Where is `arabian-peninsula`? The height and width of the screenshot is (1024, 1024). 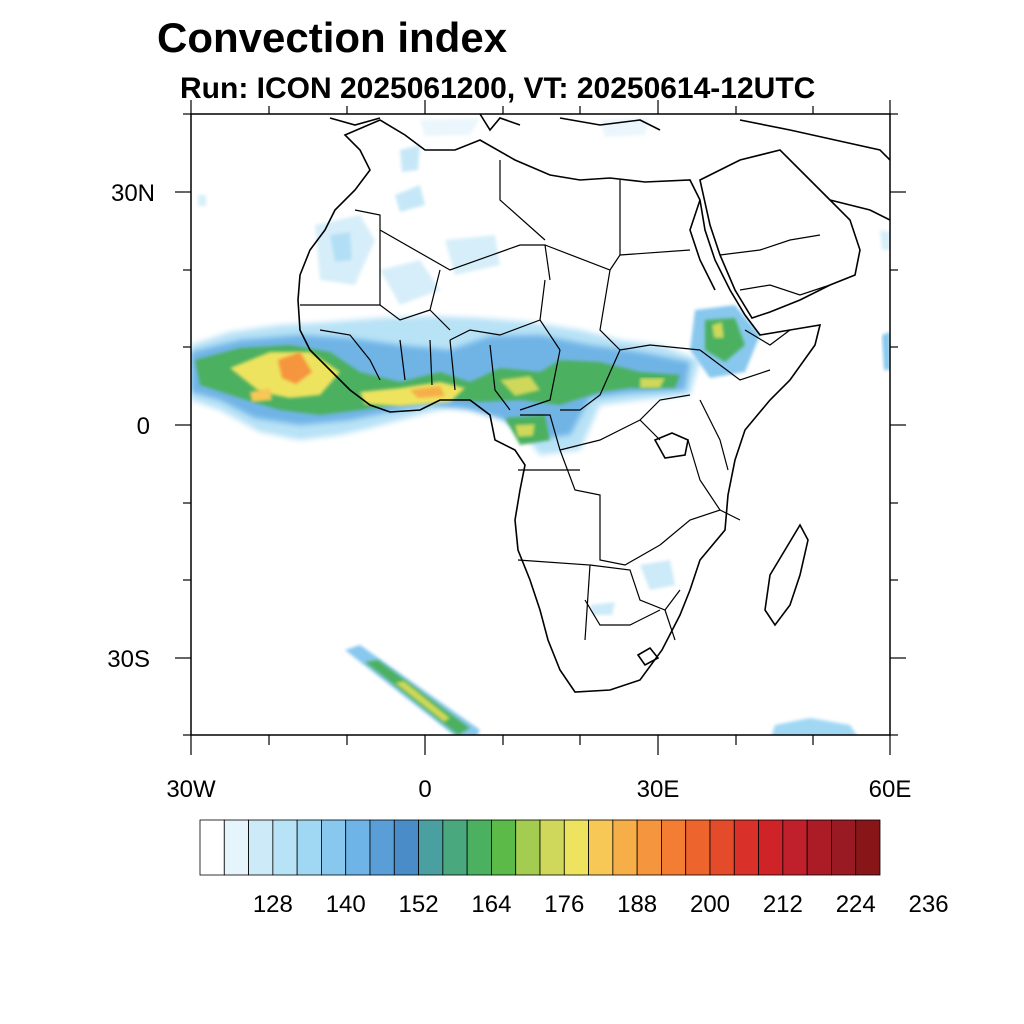 arabian-peninsula is located at coordinates (780, 234).